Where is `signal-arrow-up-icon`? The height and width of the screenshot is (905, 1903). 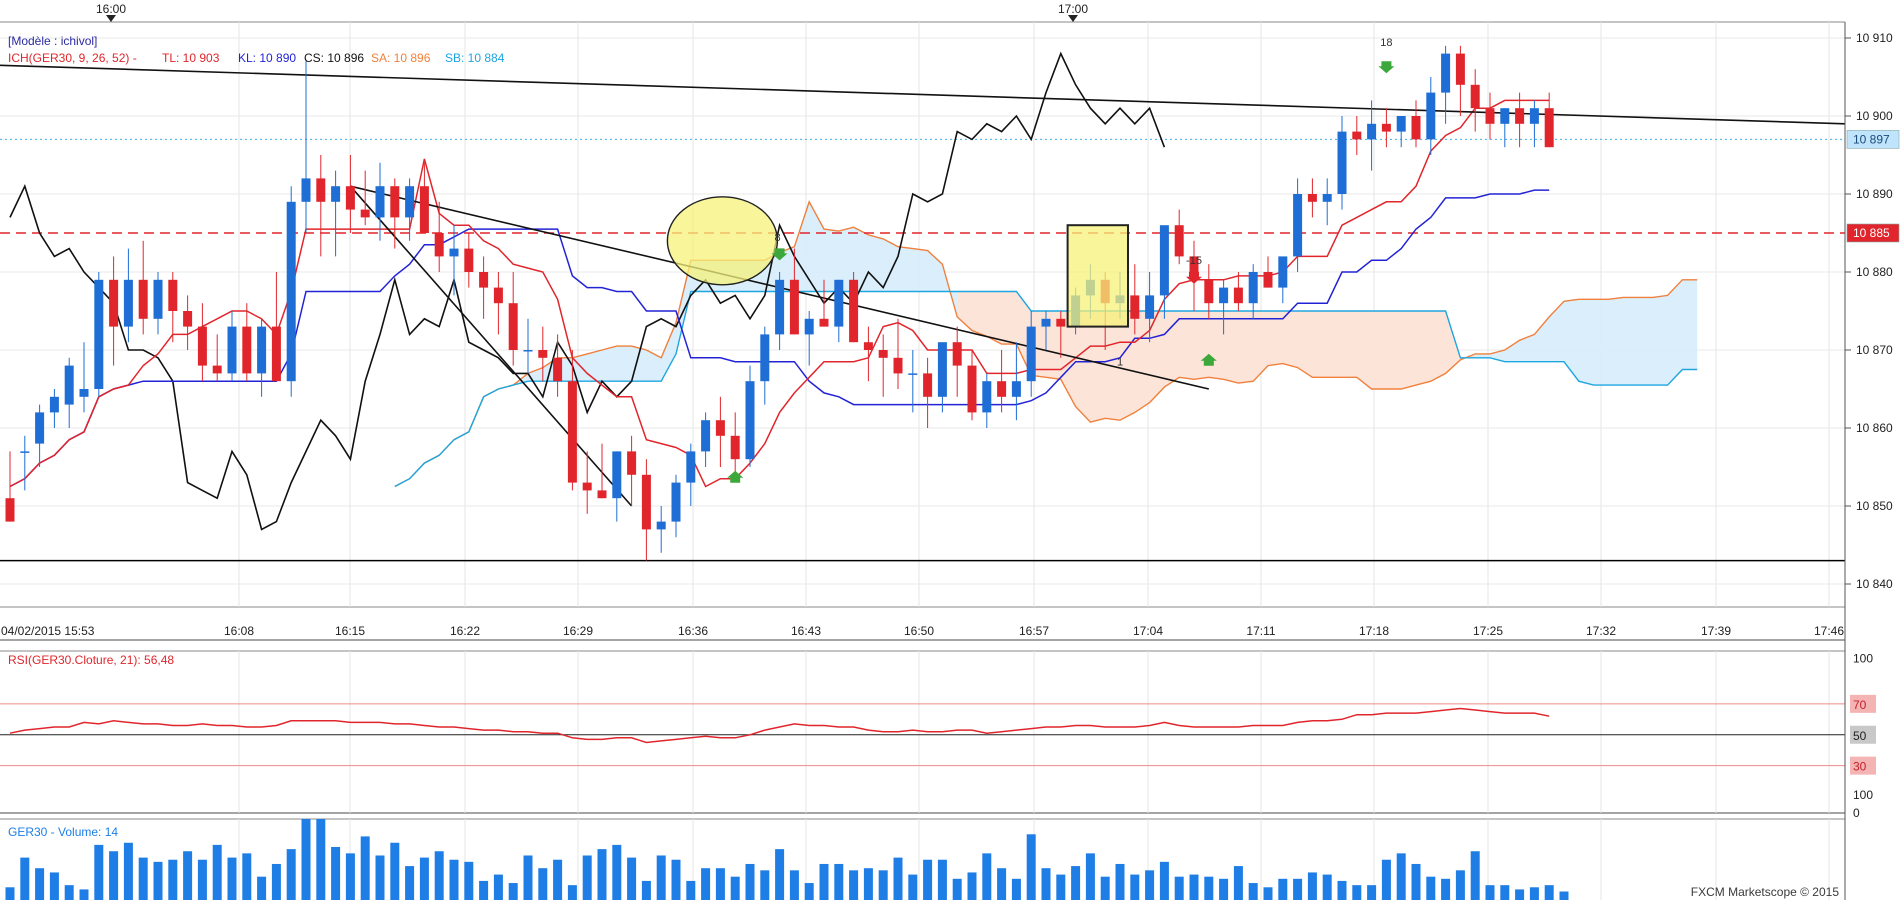 signal-arrow-up-icon is located at coordinates (1208, 359).